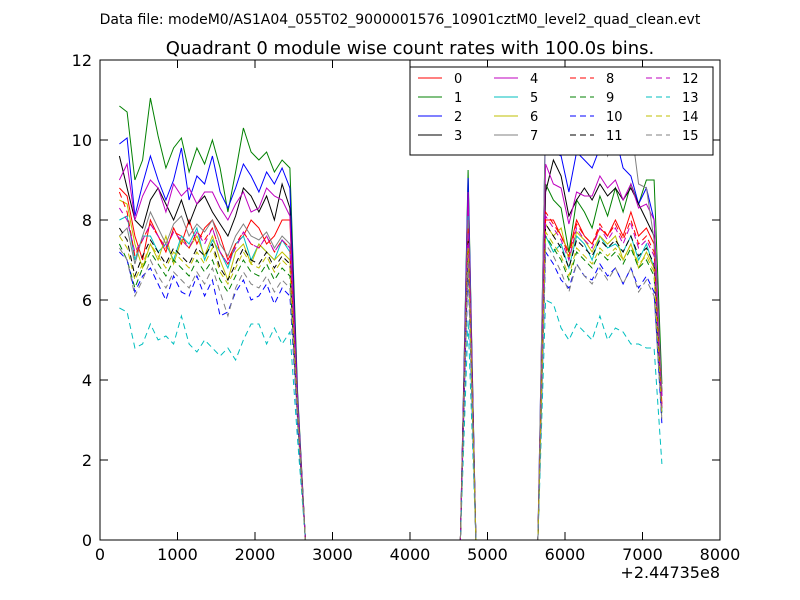 This screenshot has height=600, width=800. What do you see at coordinates (516, 79) in the screenshot?
I see `legend-item-4: 4` at bounding box center [516, 79].